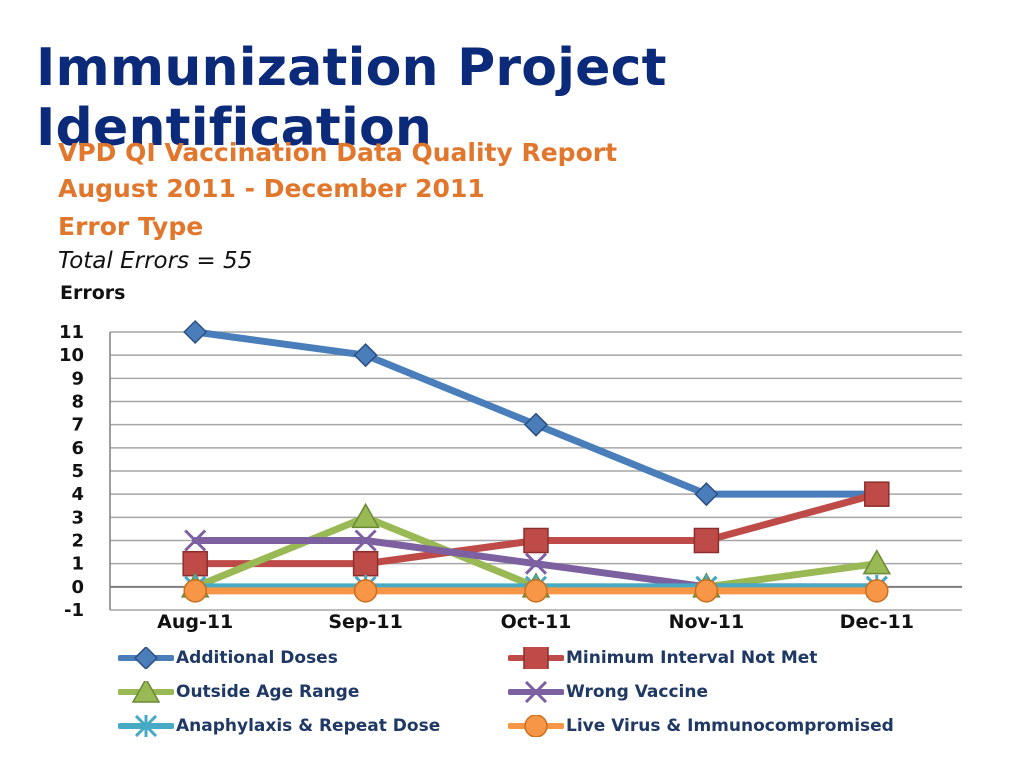 The height and width of the screenshot is (768, 1024). Describe the element at coordinates (77, 494) in the screenshot. I see `y-tick-label: 4` at that location.